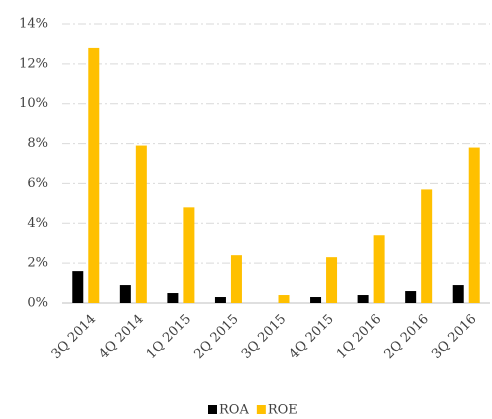  I want to click on x-tick-label: 3Q 2014, so click(74, 337).